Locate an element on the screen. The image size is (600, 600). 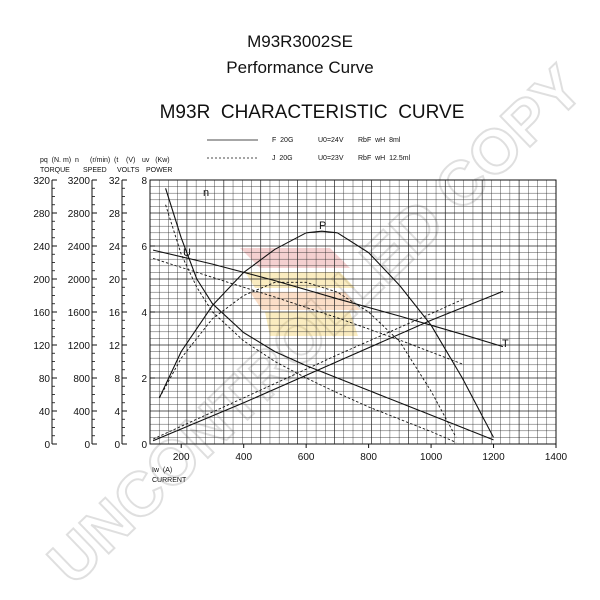
speed-tick-label: 1200 is located at coordinates (79, 346).